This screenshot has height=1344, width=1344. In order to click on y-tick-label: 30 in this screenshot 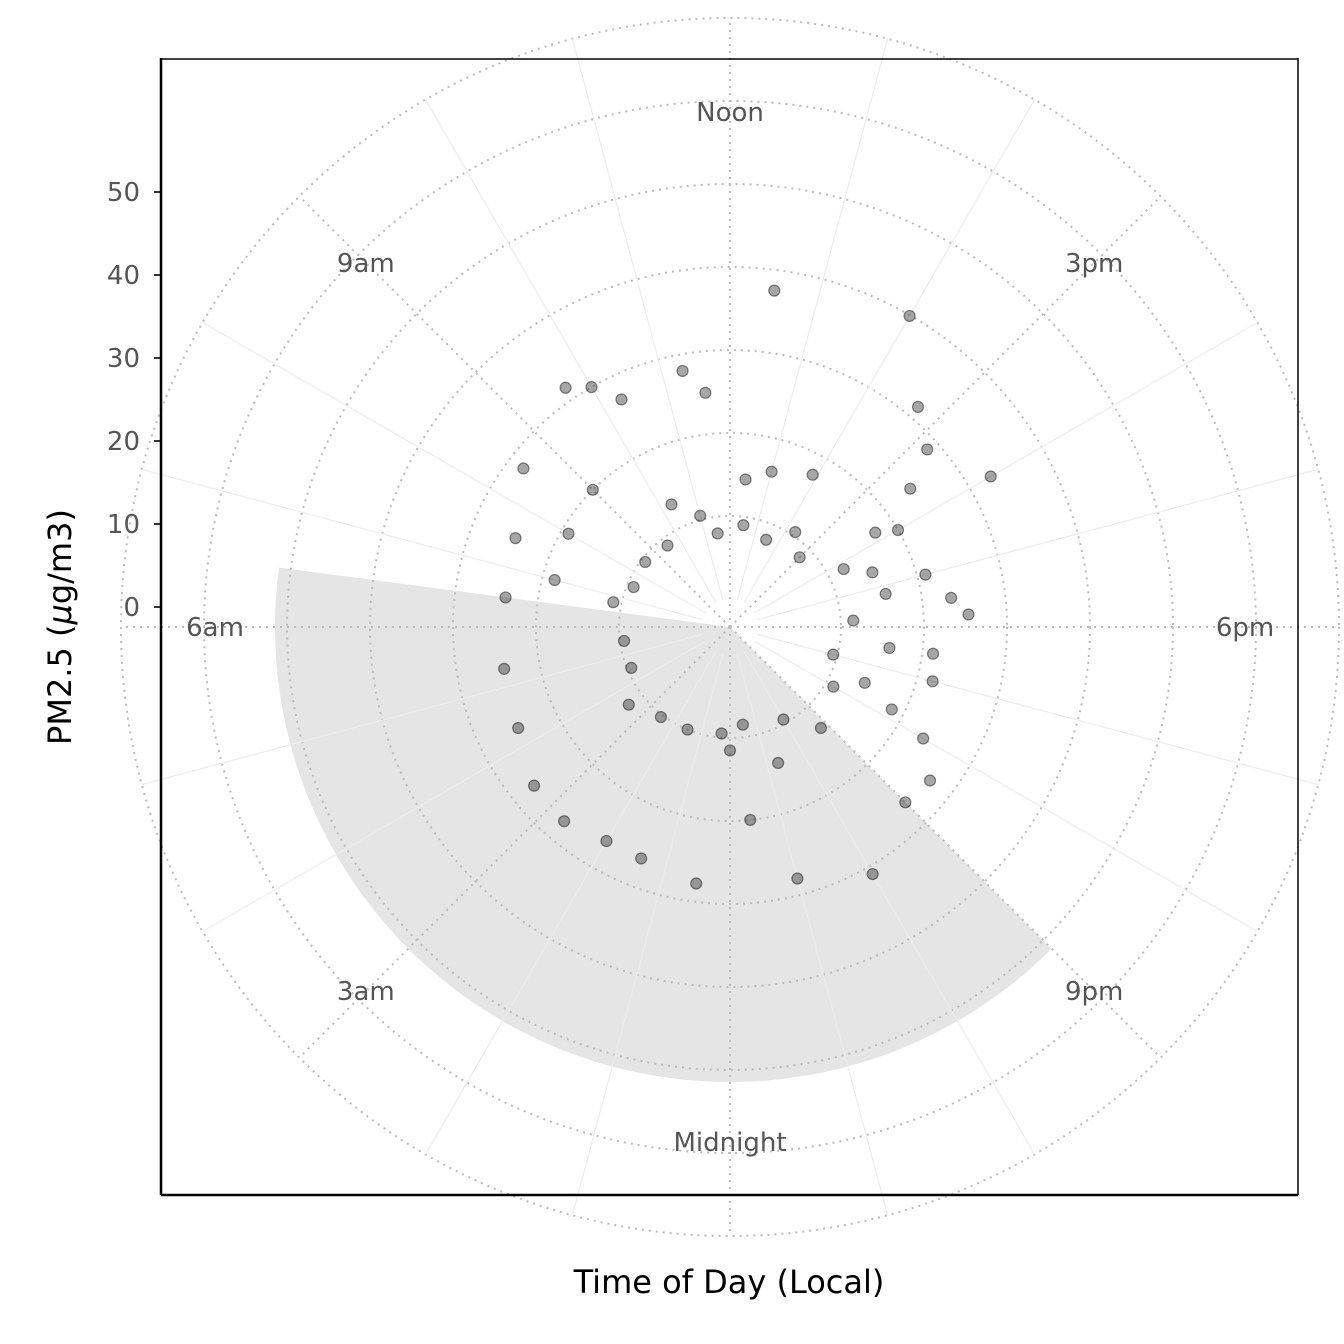, I will do `click(123, 359)`.